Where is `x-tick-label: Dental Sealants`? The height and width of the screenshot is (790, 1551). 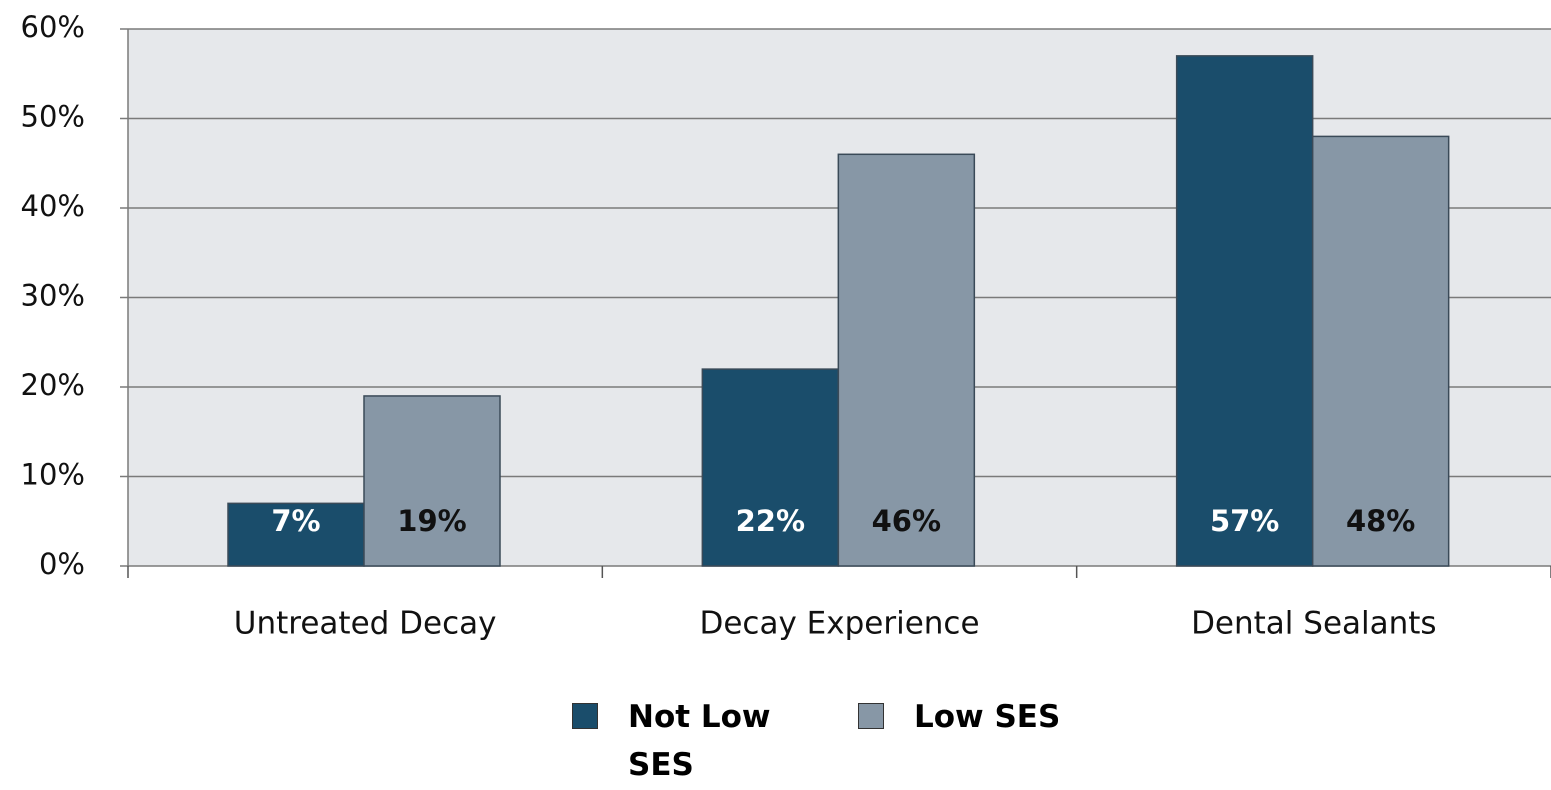 x-tick-label: Dental Sealants is located at coordinates (1314, 624).